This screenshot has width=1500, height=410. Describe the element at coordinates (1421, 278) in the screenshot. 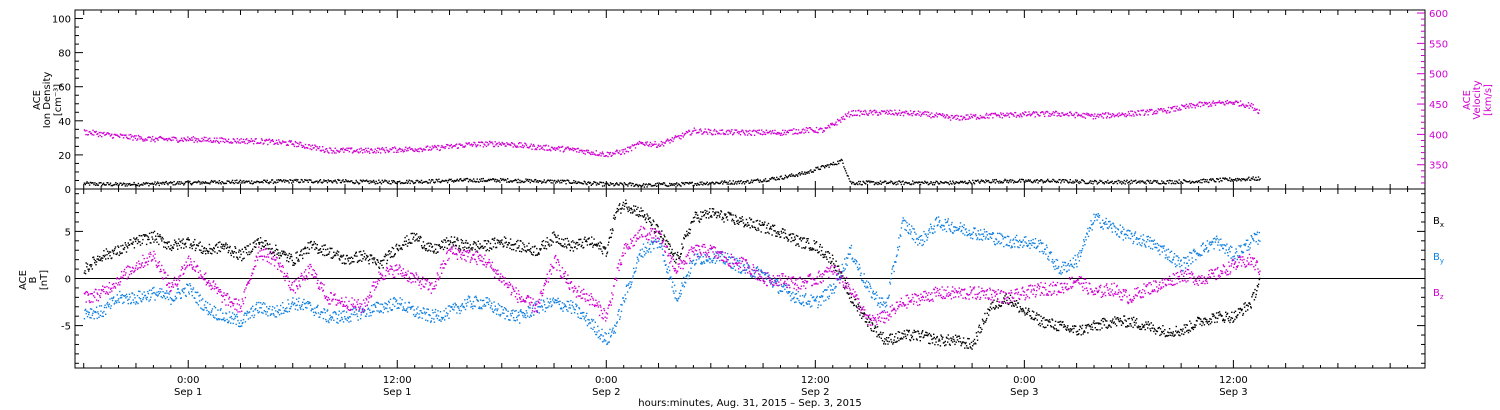

I see `field-right-axis` at that location.